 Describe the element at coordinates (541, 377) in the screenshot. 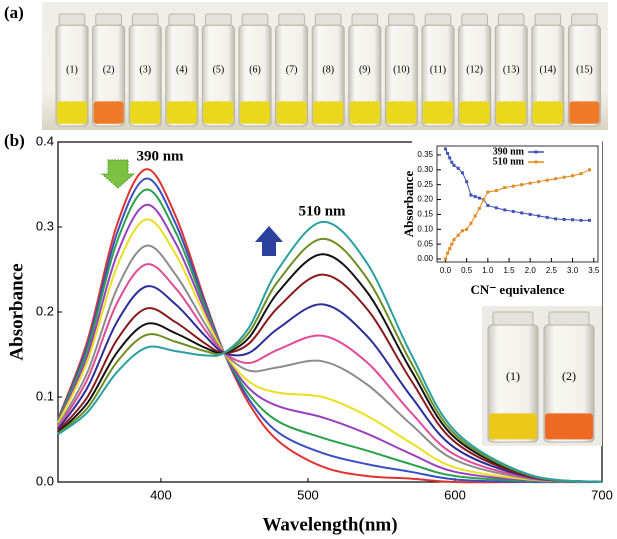

I see `vial-pair: (1) (2)` at that location.